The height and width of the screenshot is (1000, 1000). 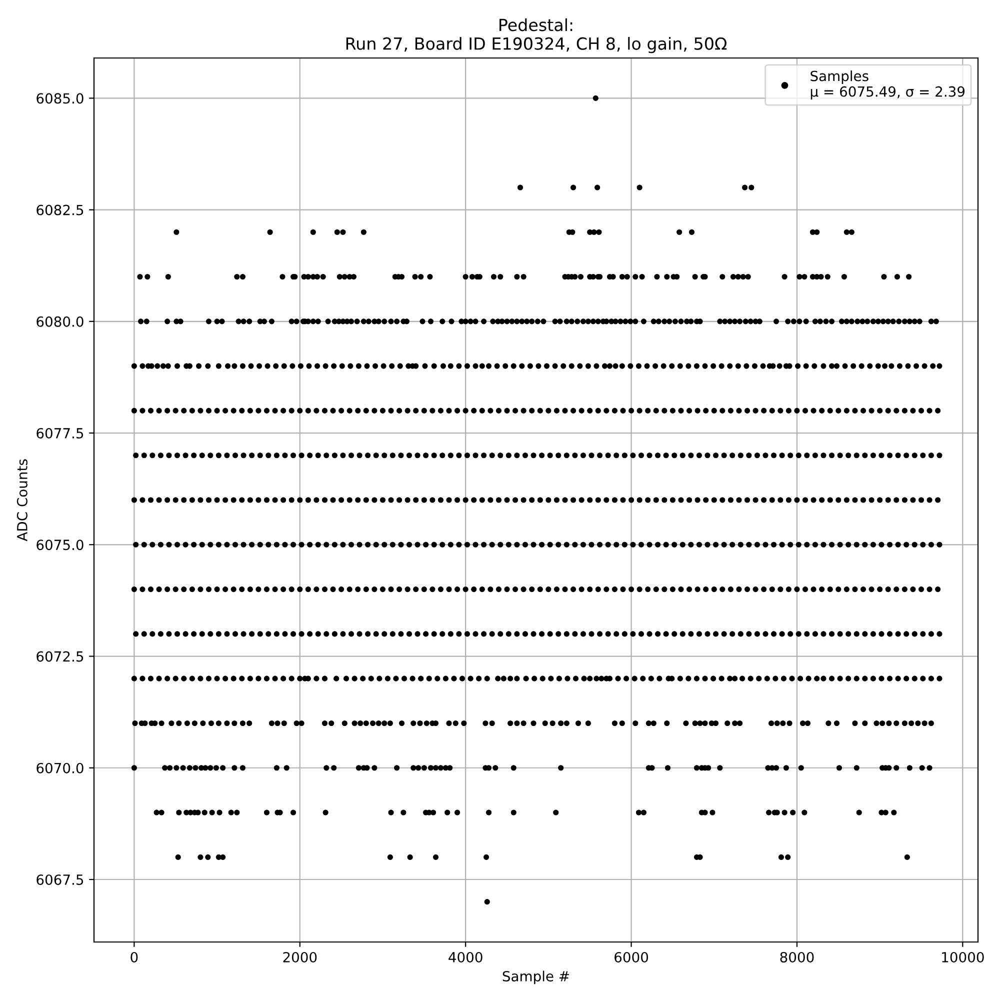 I want to click on y-tick-label: 6085.0, so click(x=60, y=98).